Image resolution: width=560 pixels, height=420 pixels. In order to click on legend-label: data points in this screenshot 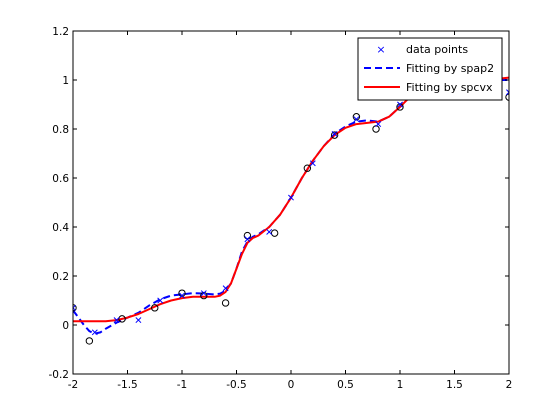, I will do `click(437, 49)`.